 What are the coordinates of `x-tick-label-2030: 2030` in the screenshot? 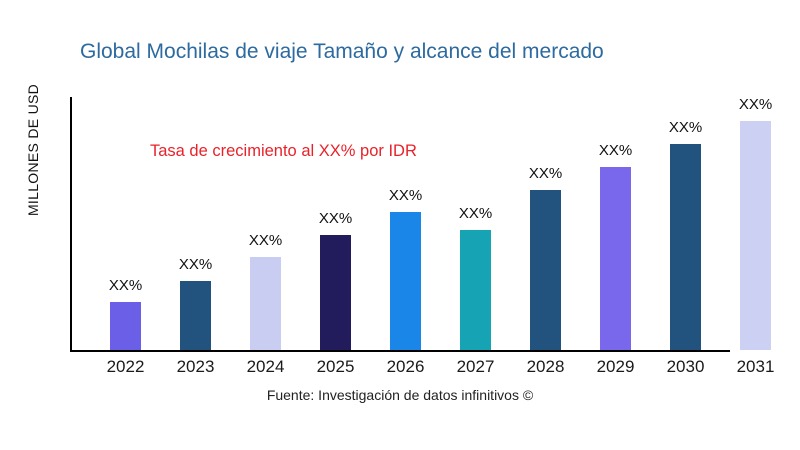 It's located at (685, 366).